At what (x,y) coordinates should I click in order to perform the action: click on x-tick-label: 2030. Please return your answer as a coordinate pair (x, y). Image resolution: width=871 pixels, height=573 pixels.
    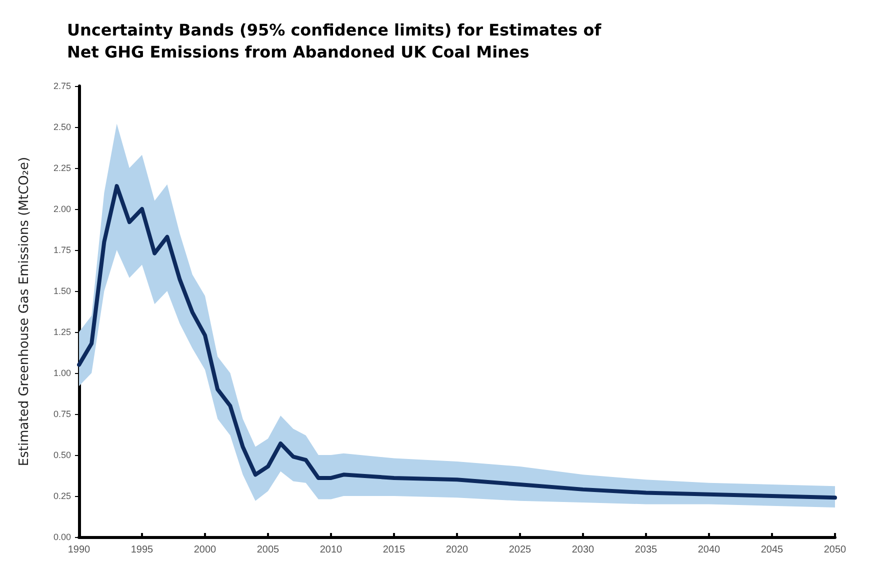
    Looking at the image, I should click on (583, 550).